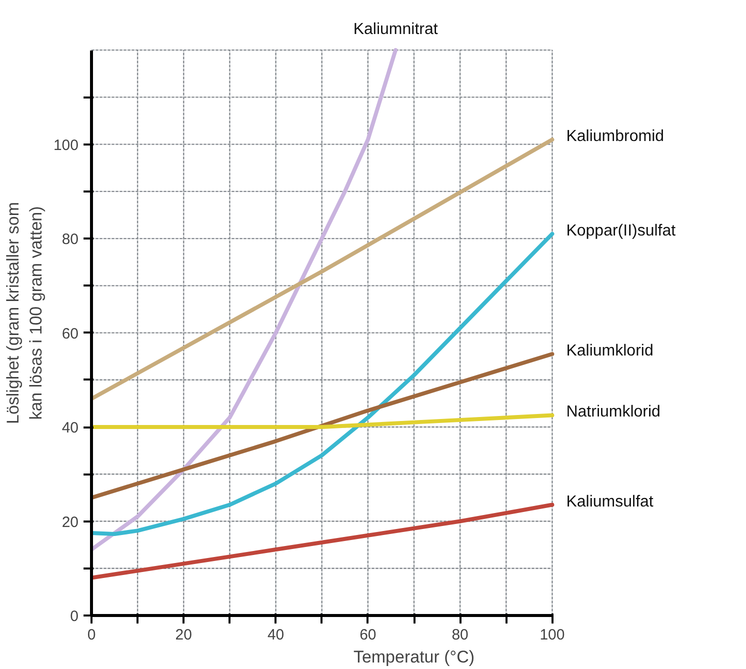  What do you see at coordinates (610, 351) in the screenshot?
I see `series-label: Kaliumklorid` at bounding box center [610, 351].